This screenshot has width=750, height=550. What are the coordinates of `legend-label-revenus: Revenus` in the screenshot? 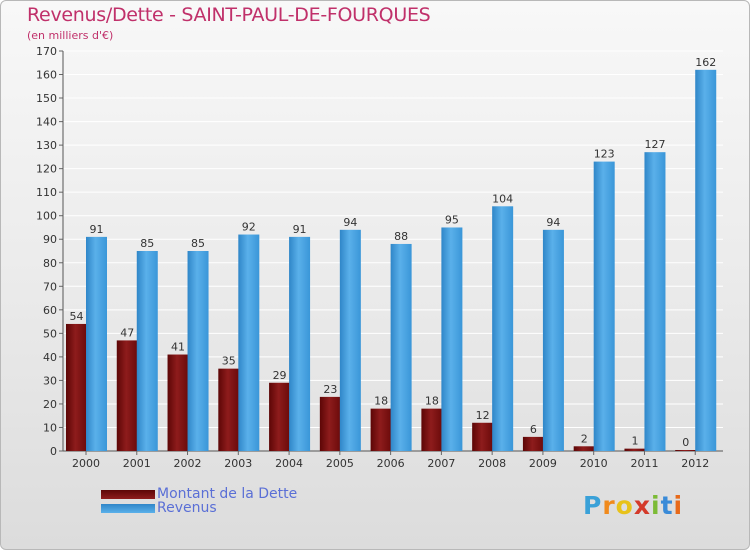 It's located at (187, 508).